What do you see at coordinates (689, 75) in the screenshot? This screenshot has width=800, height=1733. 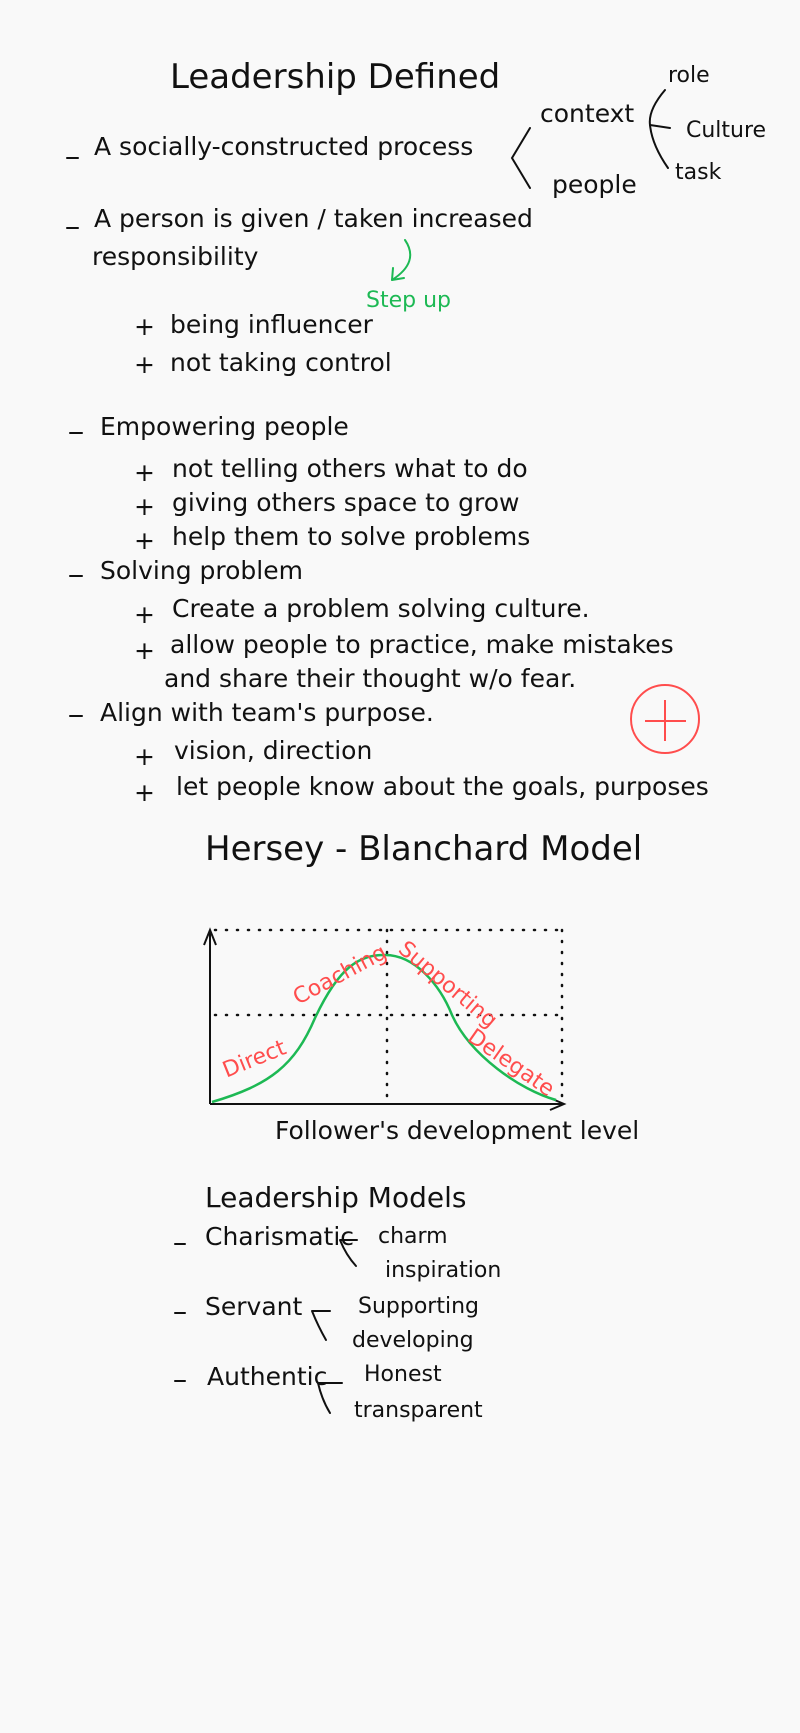 I see `branch-role: role` at bounding box center [689, 75].